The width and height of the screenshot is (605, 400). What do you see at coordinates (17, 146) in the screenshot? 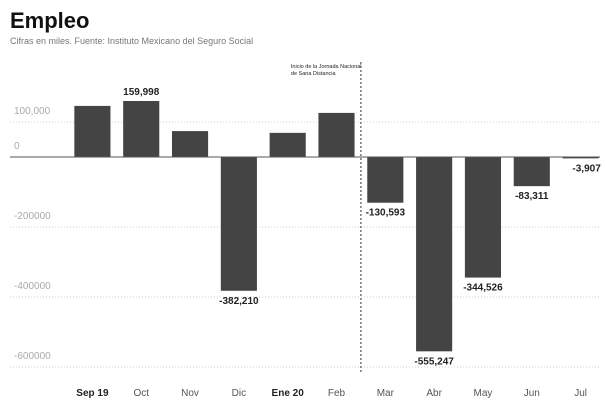
I see `y-tick-label: 0` at bounding box center [17, 146].